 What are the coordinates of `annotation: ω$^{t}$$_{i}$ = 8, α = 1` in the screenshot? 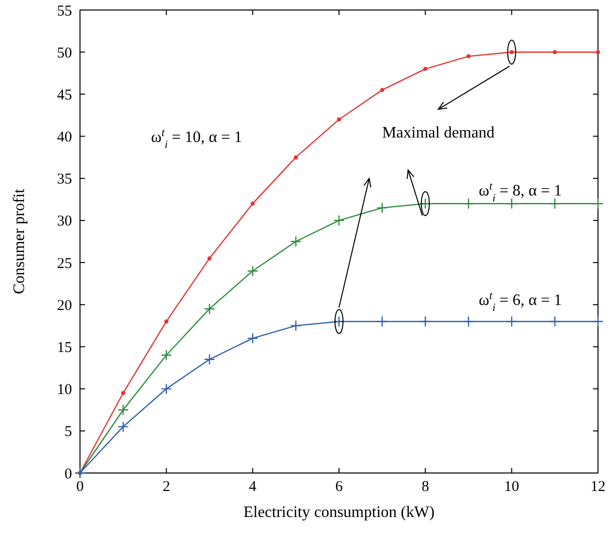 It's located at (520, 192).